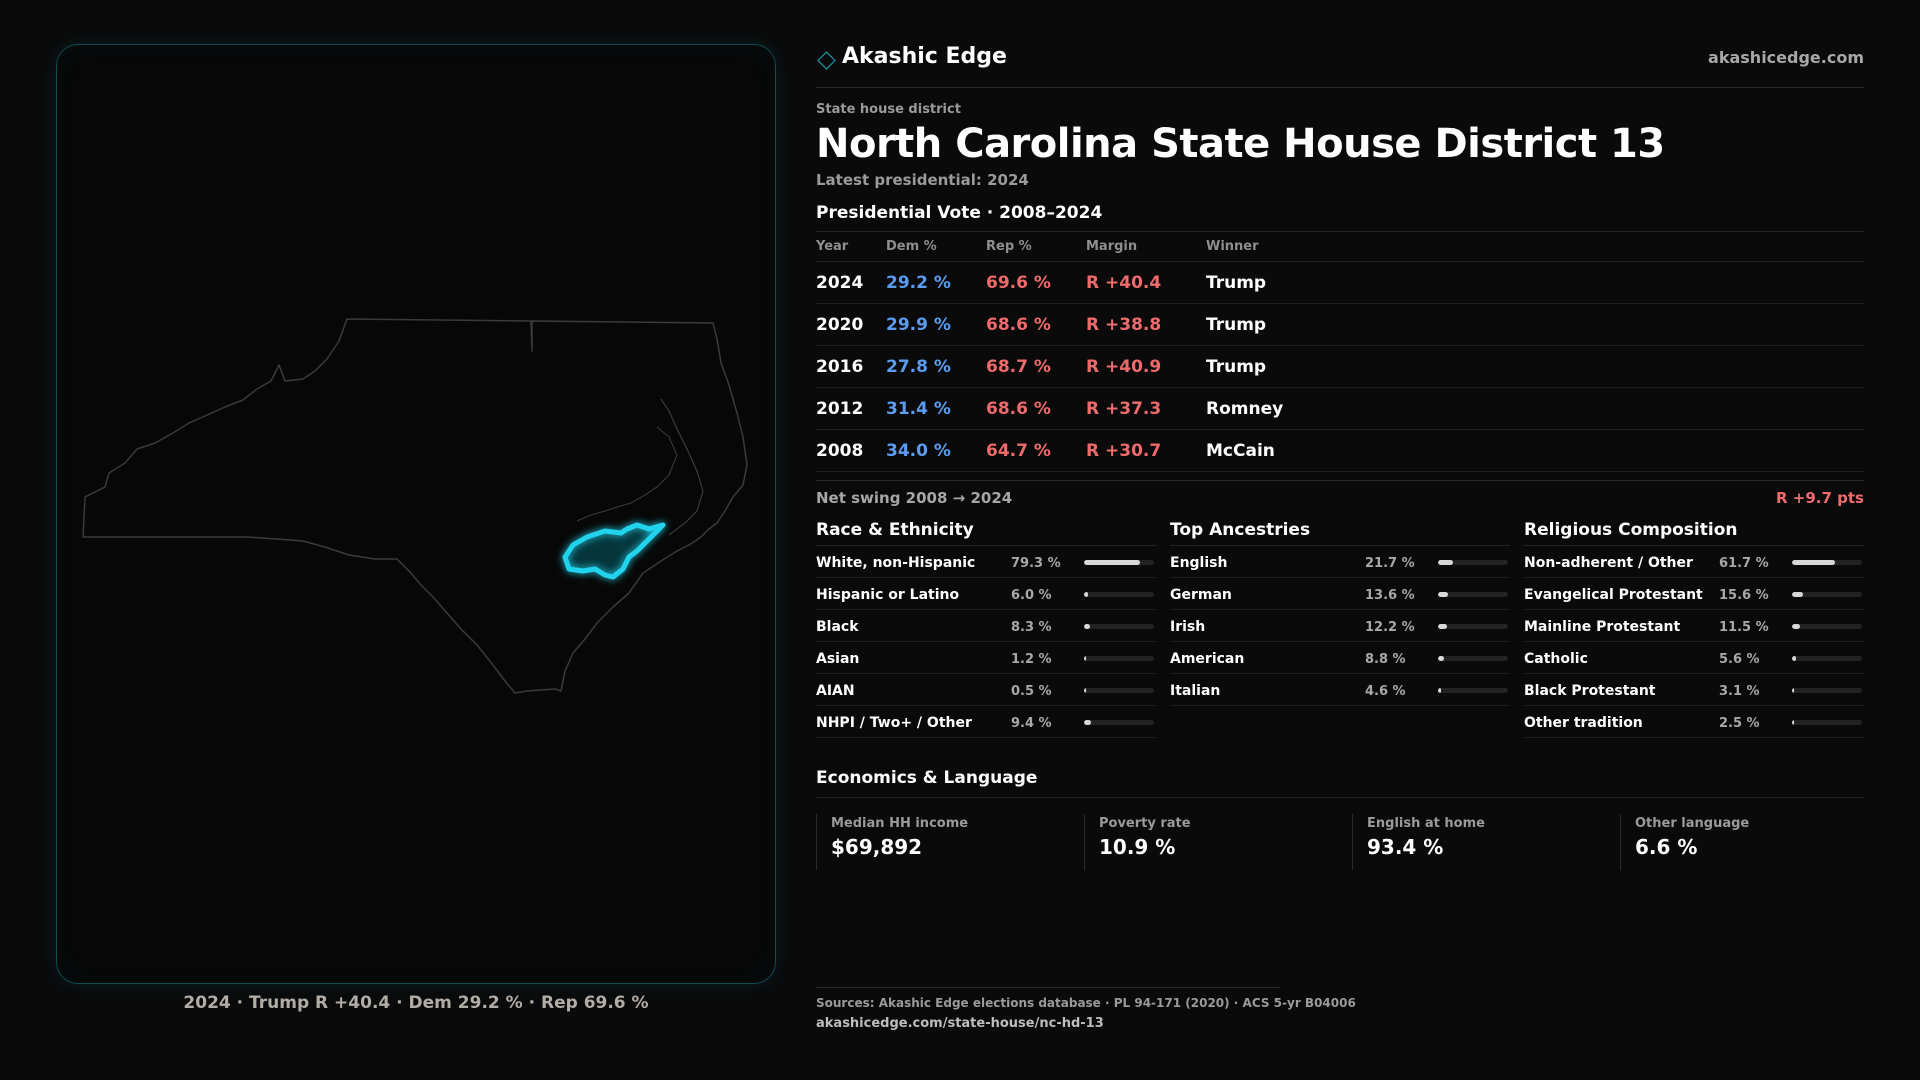  I want to click on list-item: Asian 1.2 %, so click(986, 658).